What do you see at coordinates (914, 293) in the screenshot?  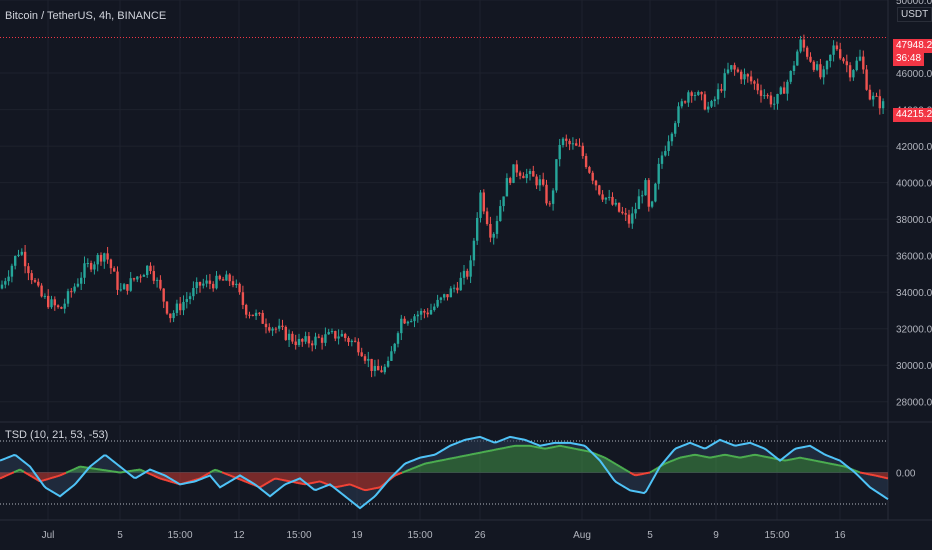 I see `price-axis-label: 34000.00` at bounding box center [914, 293].